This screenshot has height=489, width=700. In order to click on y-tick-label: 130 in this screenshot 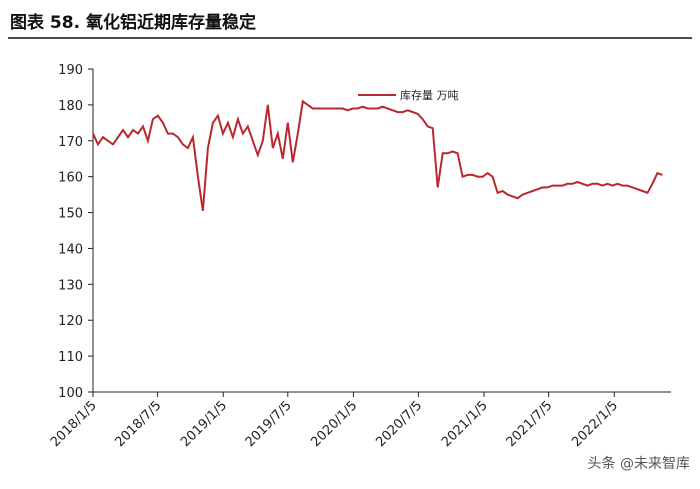, I will do `click(70, 285)`.